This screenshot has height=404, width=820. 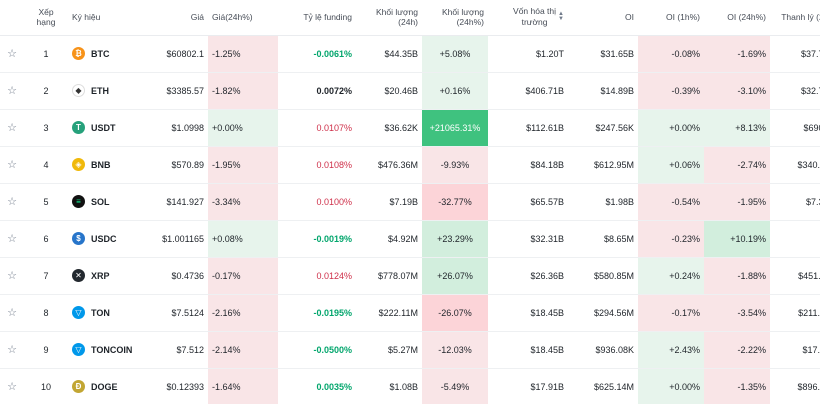 What do you see at coordinates (534, 22) in the screenshot?
I see `header-market-cap-line2: trường` at bounding box center [534, 22].